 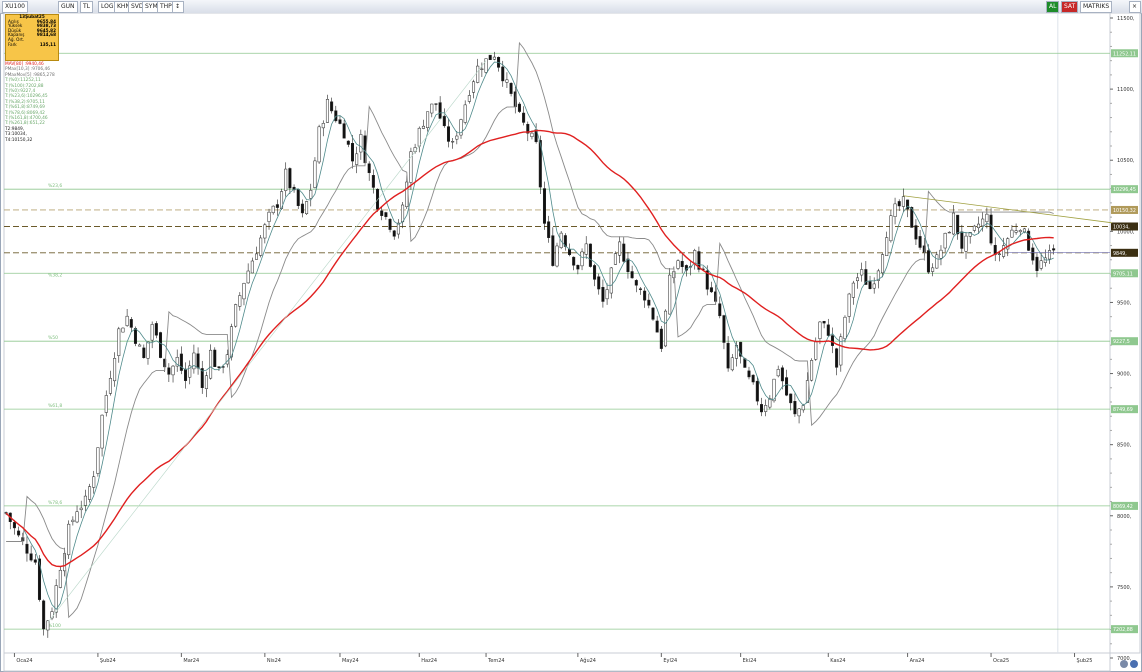 What do you see at coordinates (1053, 7) in the screenshot?
I see `buy-button: AL` at bounding box center [1053, 7].